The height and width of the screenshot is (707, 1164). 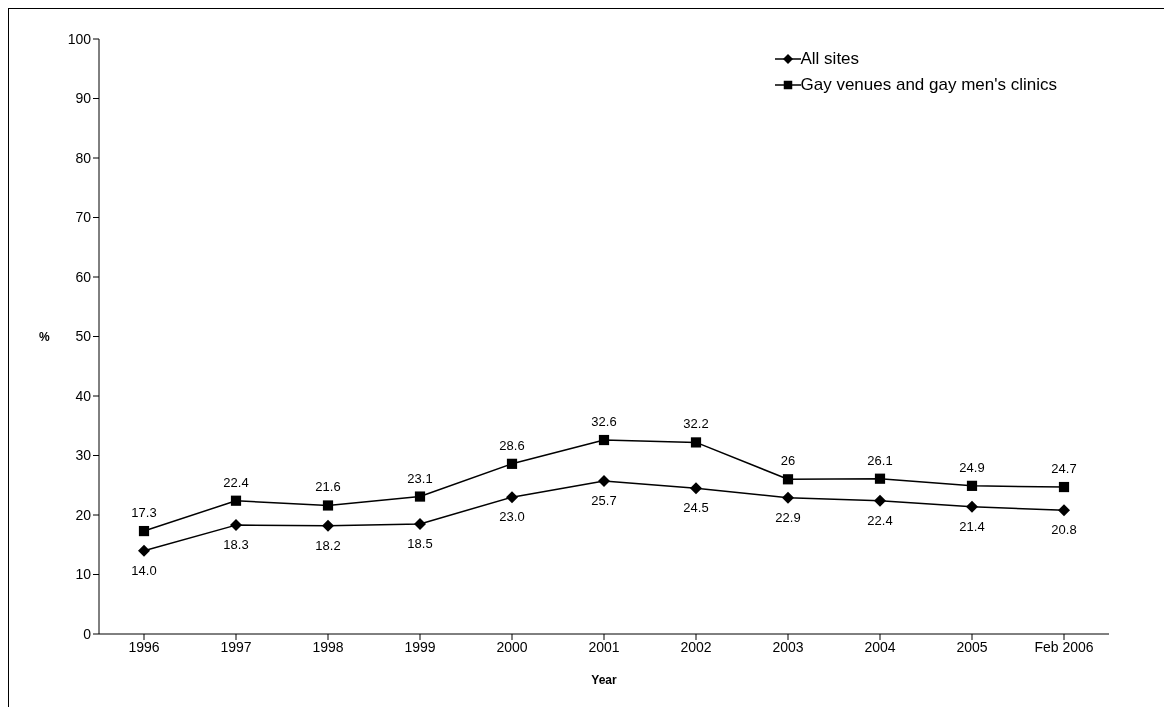 What do you see at coordinates (788, 646) in the screenshot?
I see `x-tick-label: 2003` at bounding box center [788, 646].